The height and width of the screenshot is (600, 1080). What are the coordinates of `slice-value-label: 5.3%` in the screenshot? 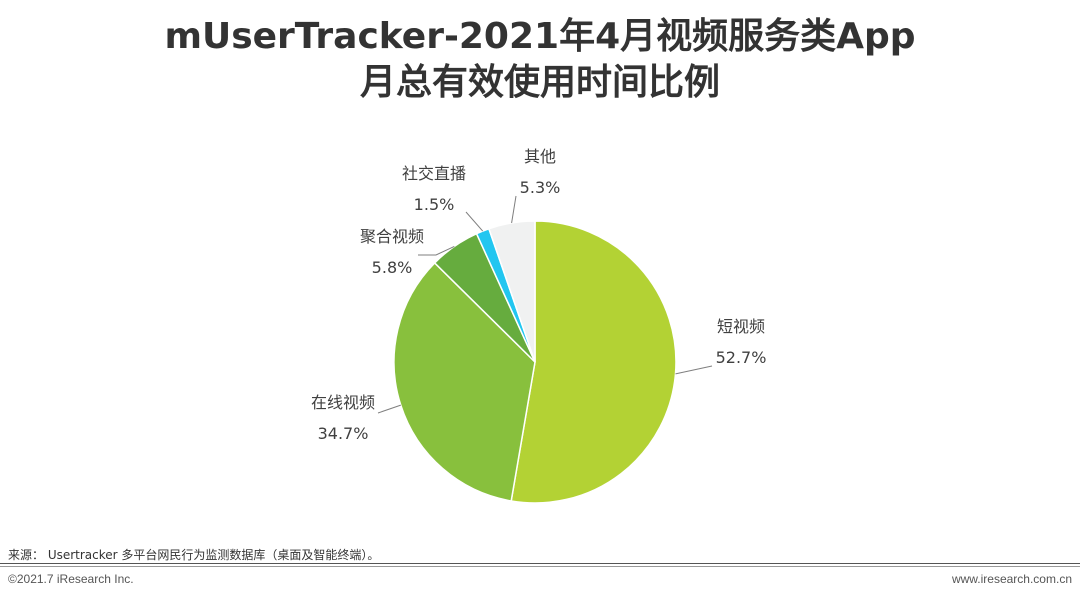 It's located at (540, 187).